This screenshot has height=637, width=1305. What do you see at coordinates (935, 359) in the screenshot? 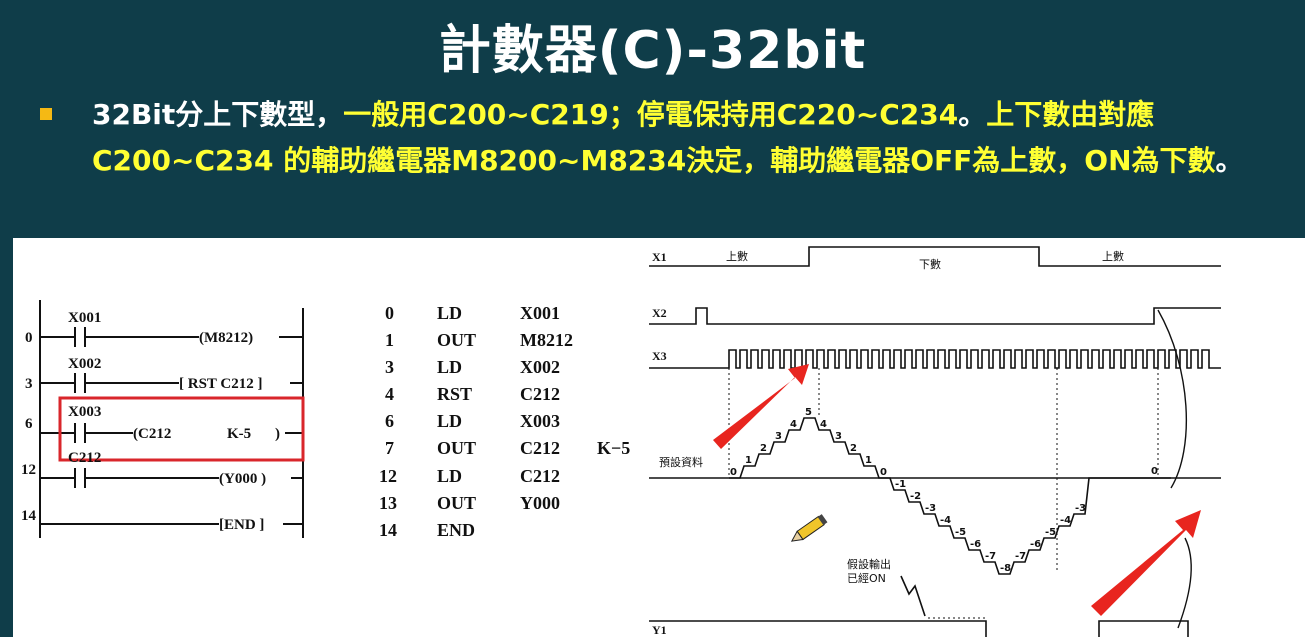
I see `x3-waveform` at bounding box center [935, 359].